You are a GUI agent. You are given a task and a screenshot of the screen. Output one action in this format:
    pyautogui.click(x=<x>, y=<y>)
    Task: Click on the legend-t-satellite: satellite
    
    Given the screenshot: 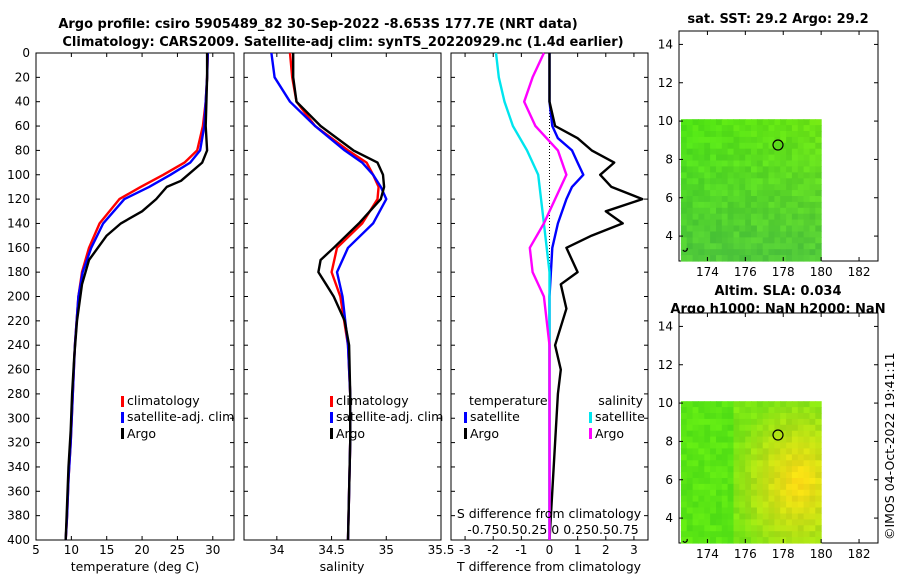 What is the action you would take?
    pyautogui.click(x=495, y=416)
    